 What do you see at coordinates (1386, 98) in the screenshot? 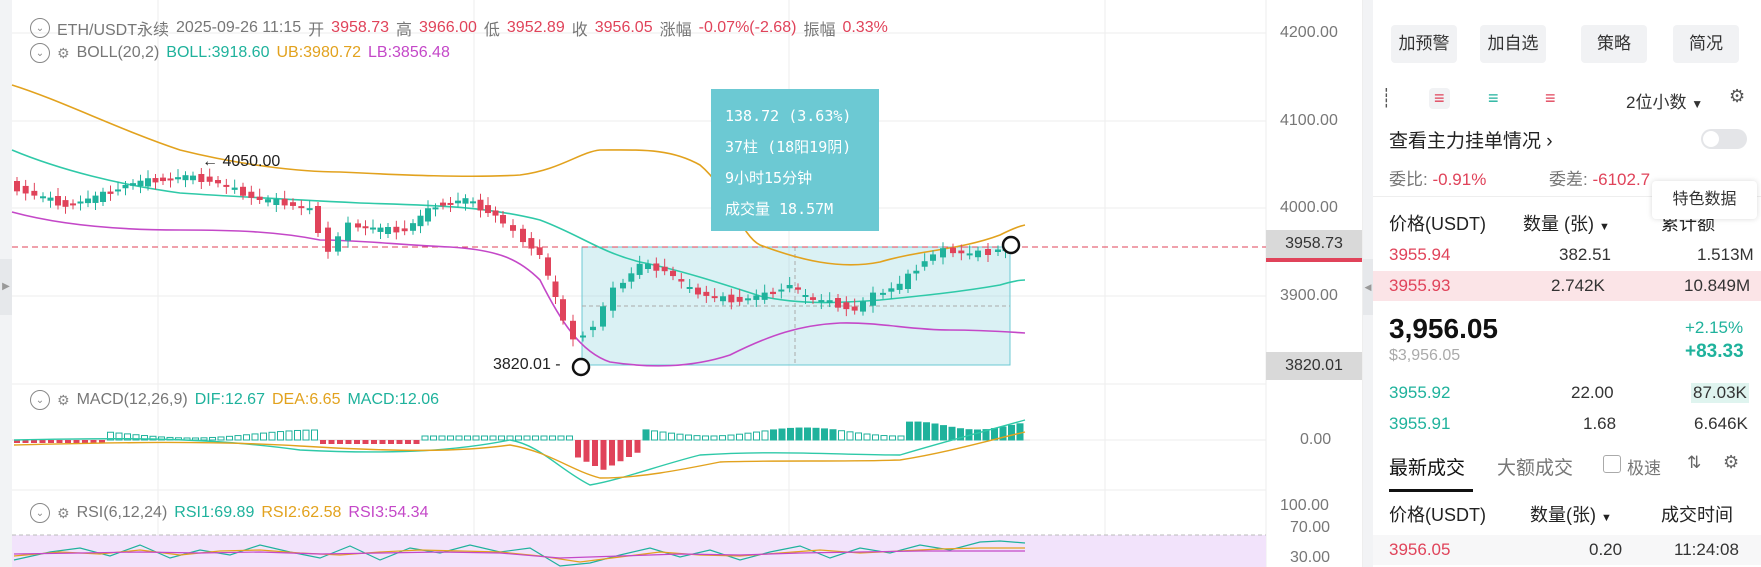
I see `layout-icon: ┊` at bounding box center [1386, 98].